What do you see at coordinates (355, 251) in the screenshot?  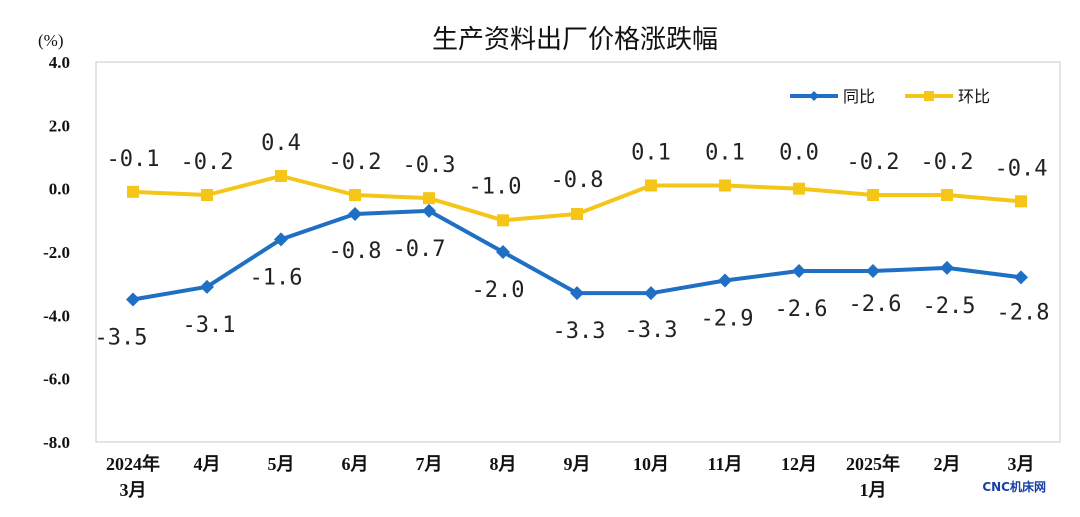 I see `data-label-yoy: -0.8` at bounding box center [355, 251].